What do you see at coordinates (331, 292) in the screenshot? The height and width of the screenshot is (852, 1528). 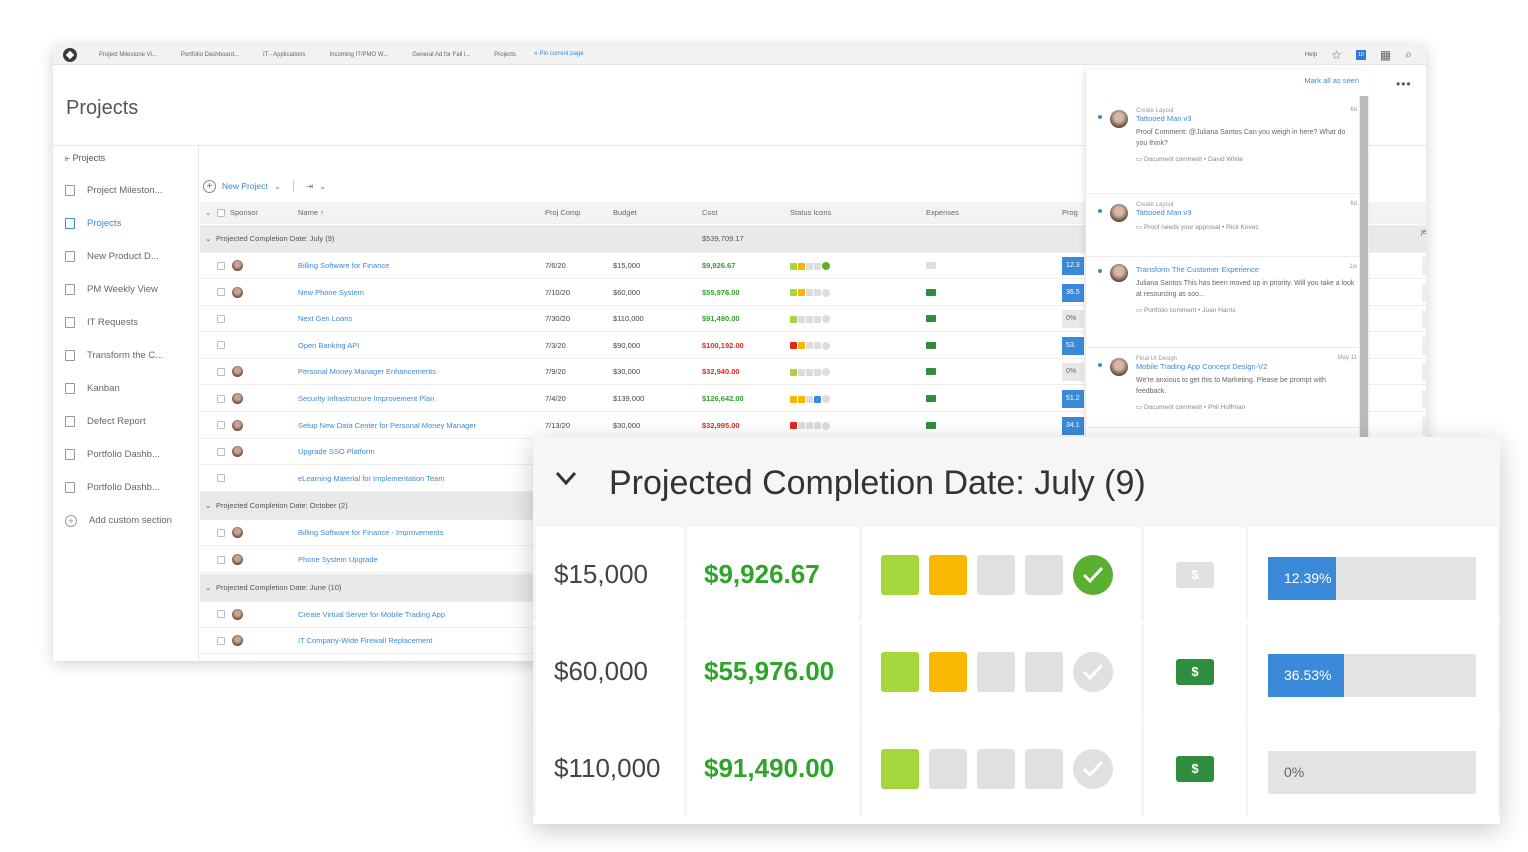 I see `project-name-link: New Phone System` at bounding box center [331, 292].